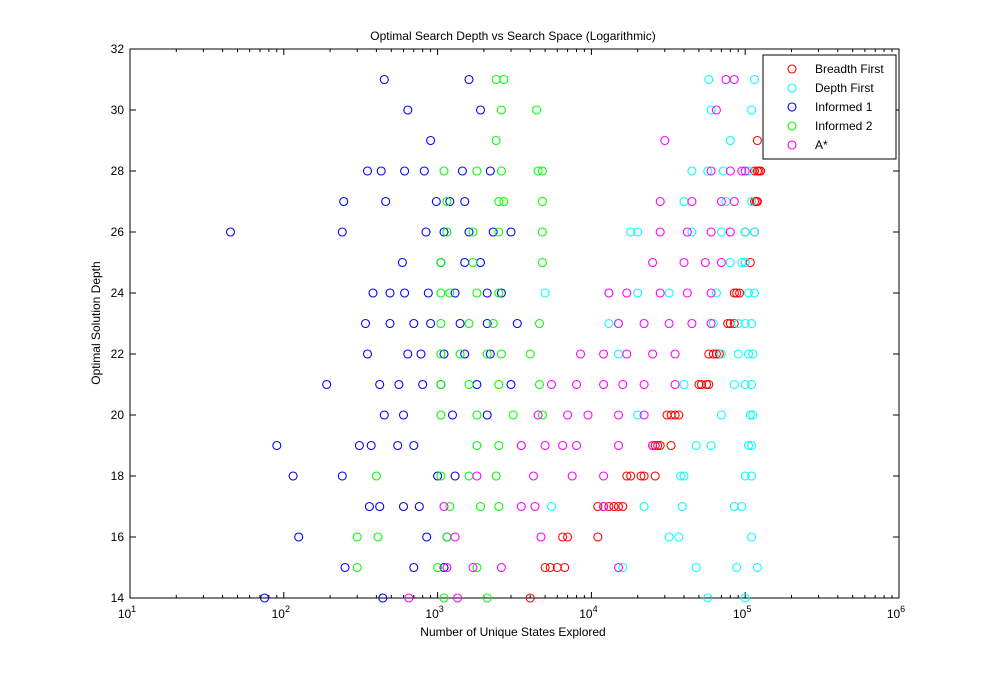 This screenshot has width=996, height=677. I want to click on x-axis-label: Number of Unique States Explored, so click(512, 632).